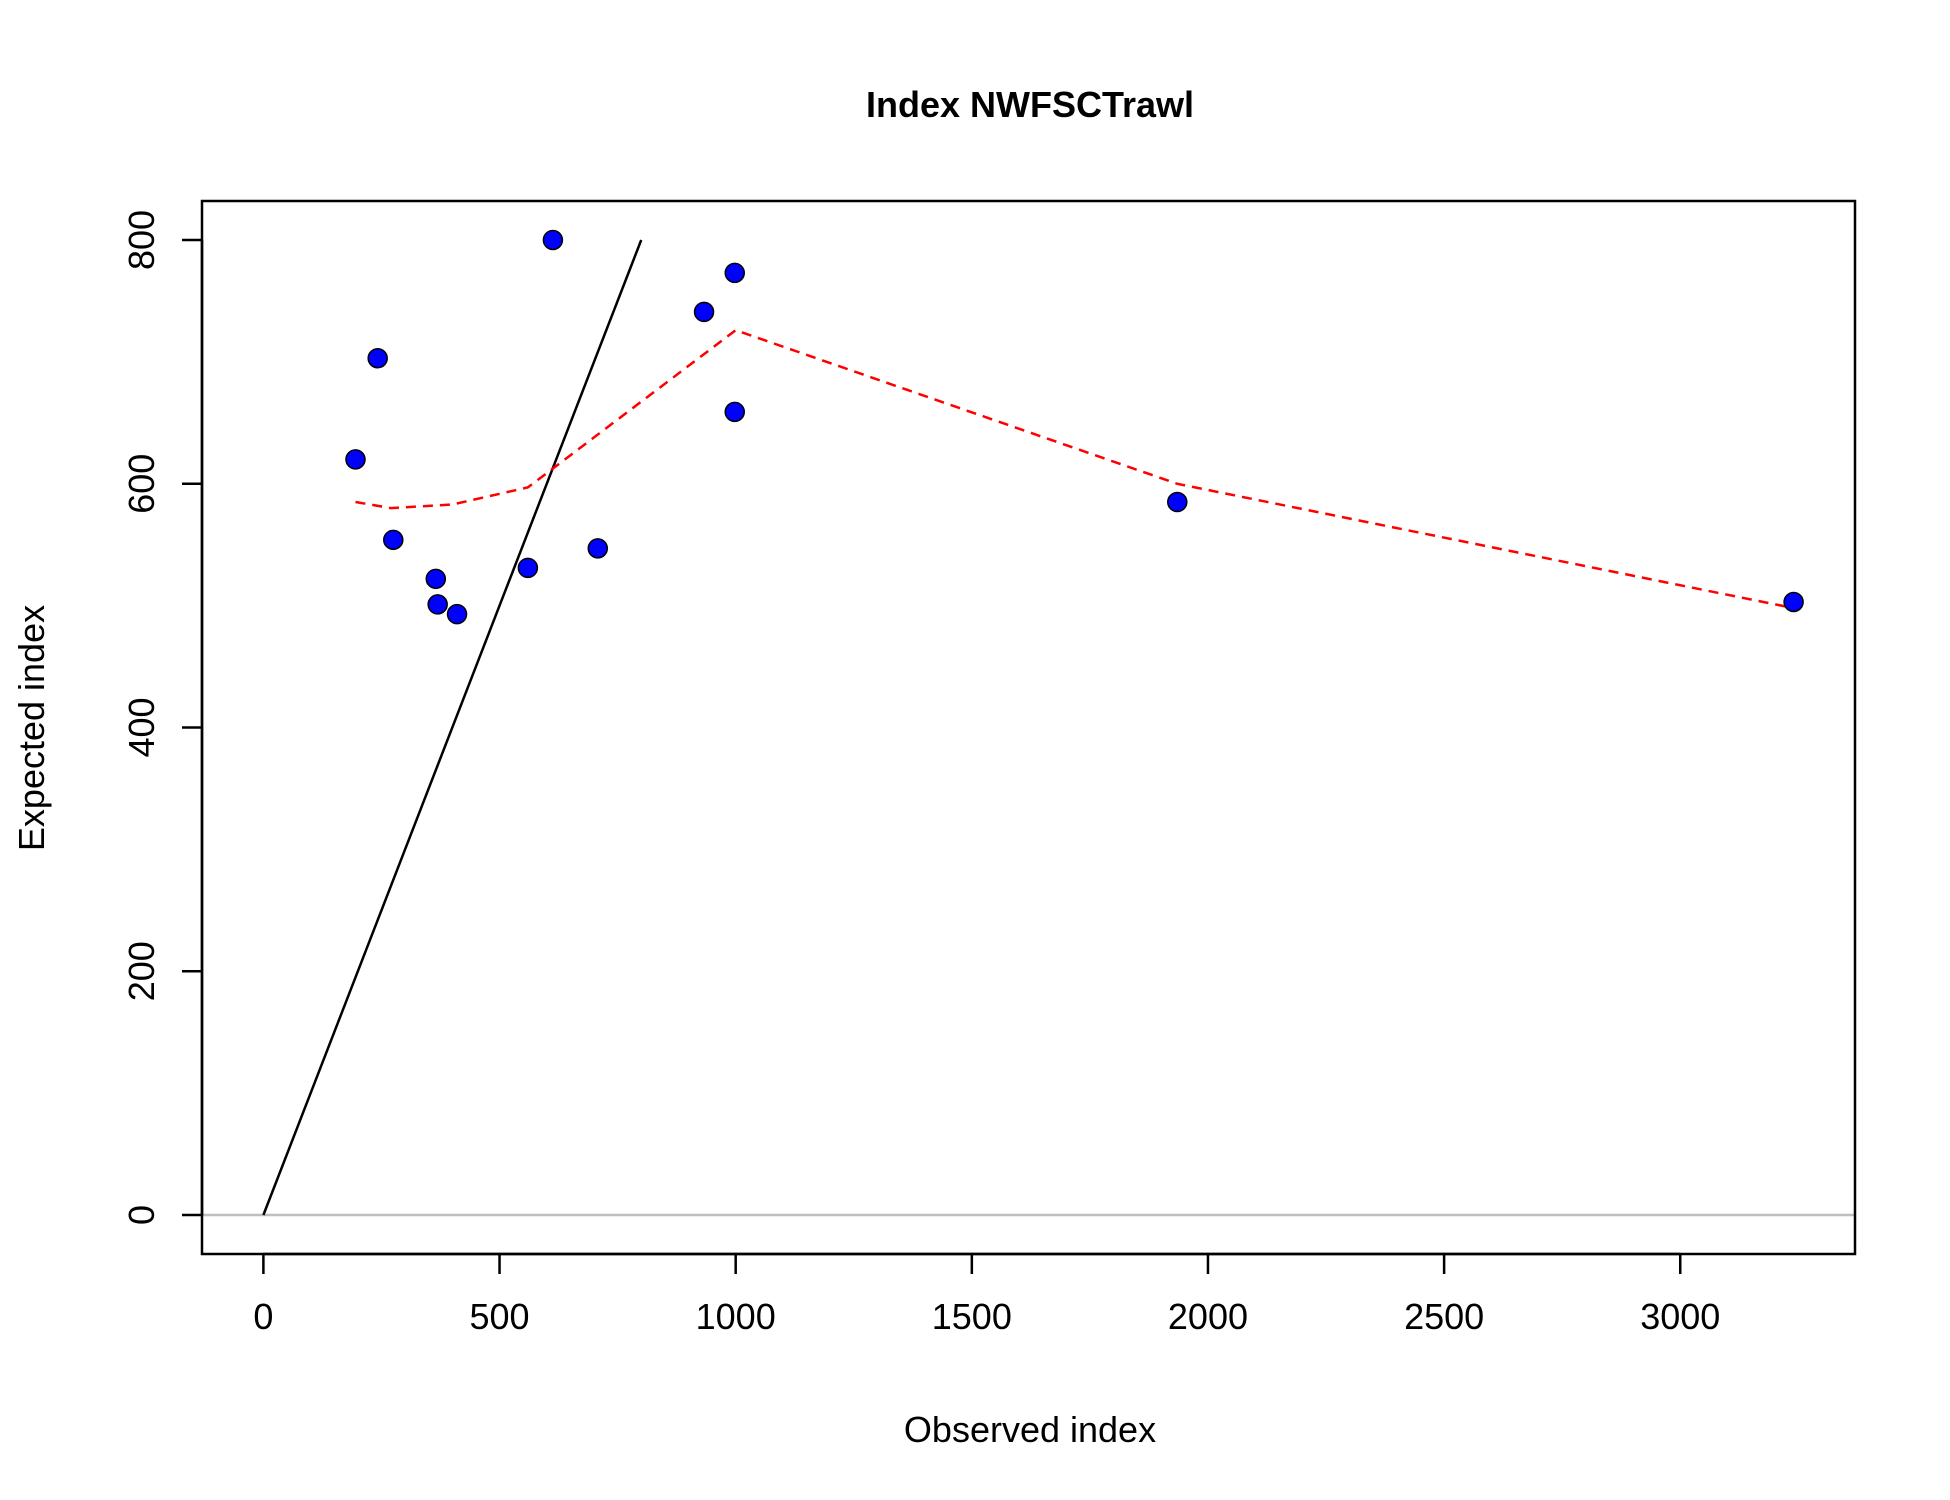 The image size is (1950, 1500). Describe the element at coordinates (1074, 469) in the screenshot. I see `smoother-line` at that location.